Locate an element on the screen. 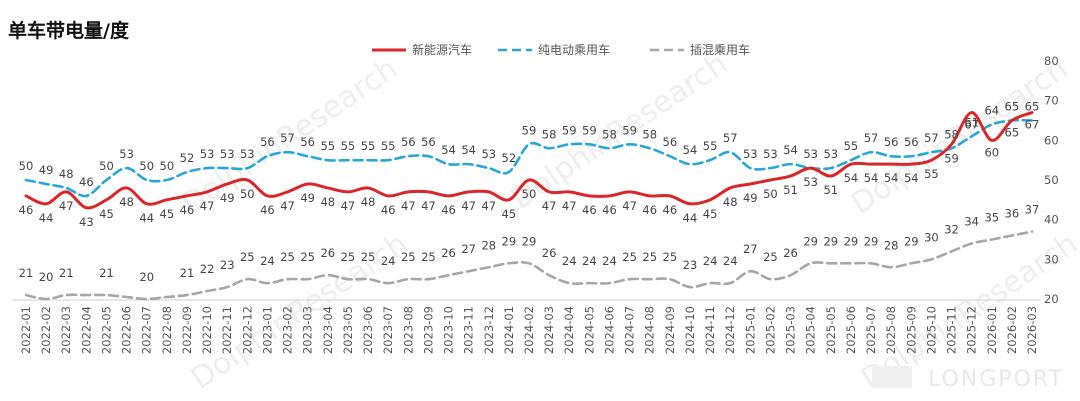 This screenshot has height=401, width=1080. x-tick-label: 2025-07 is located at coordinates (871, 330).